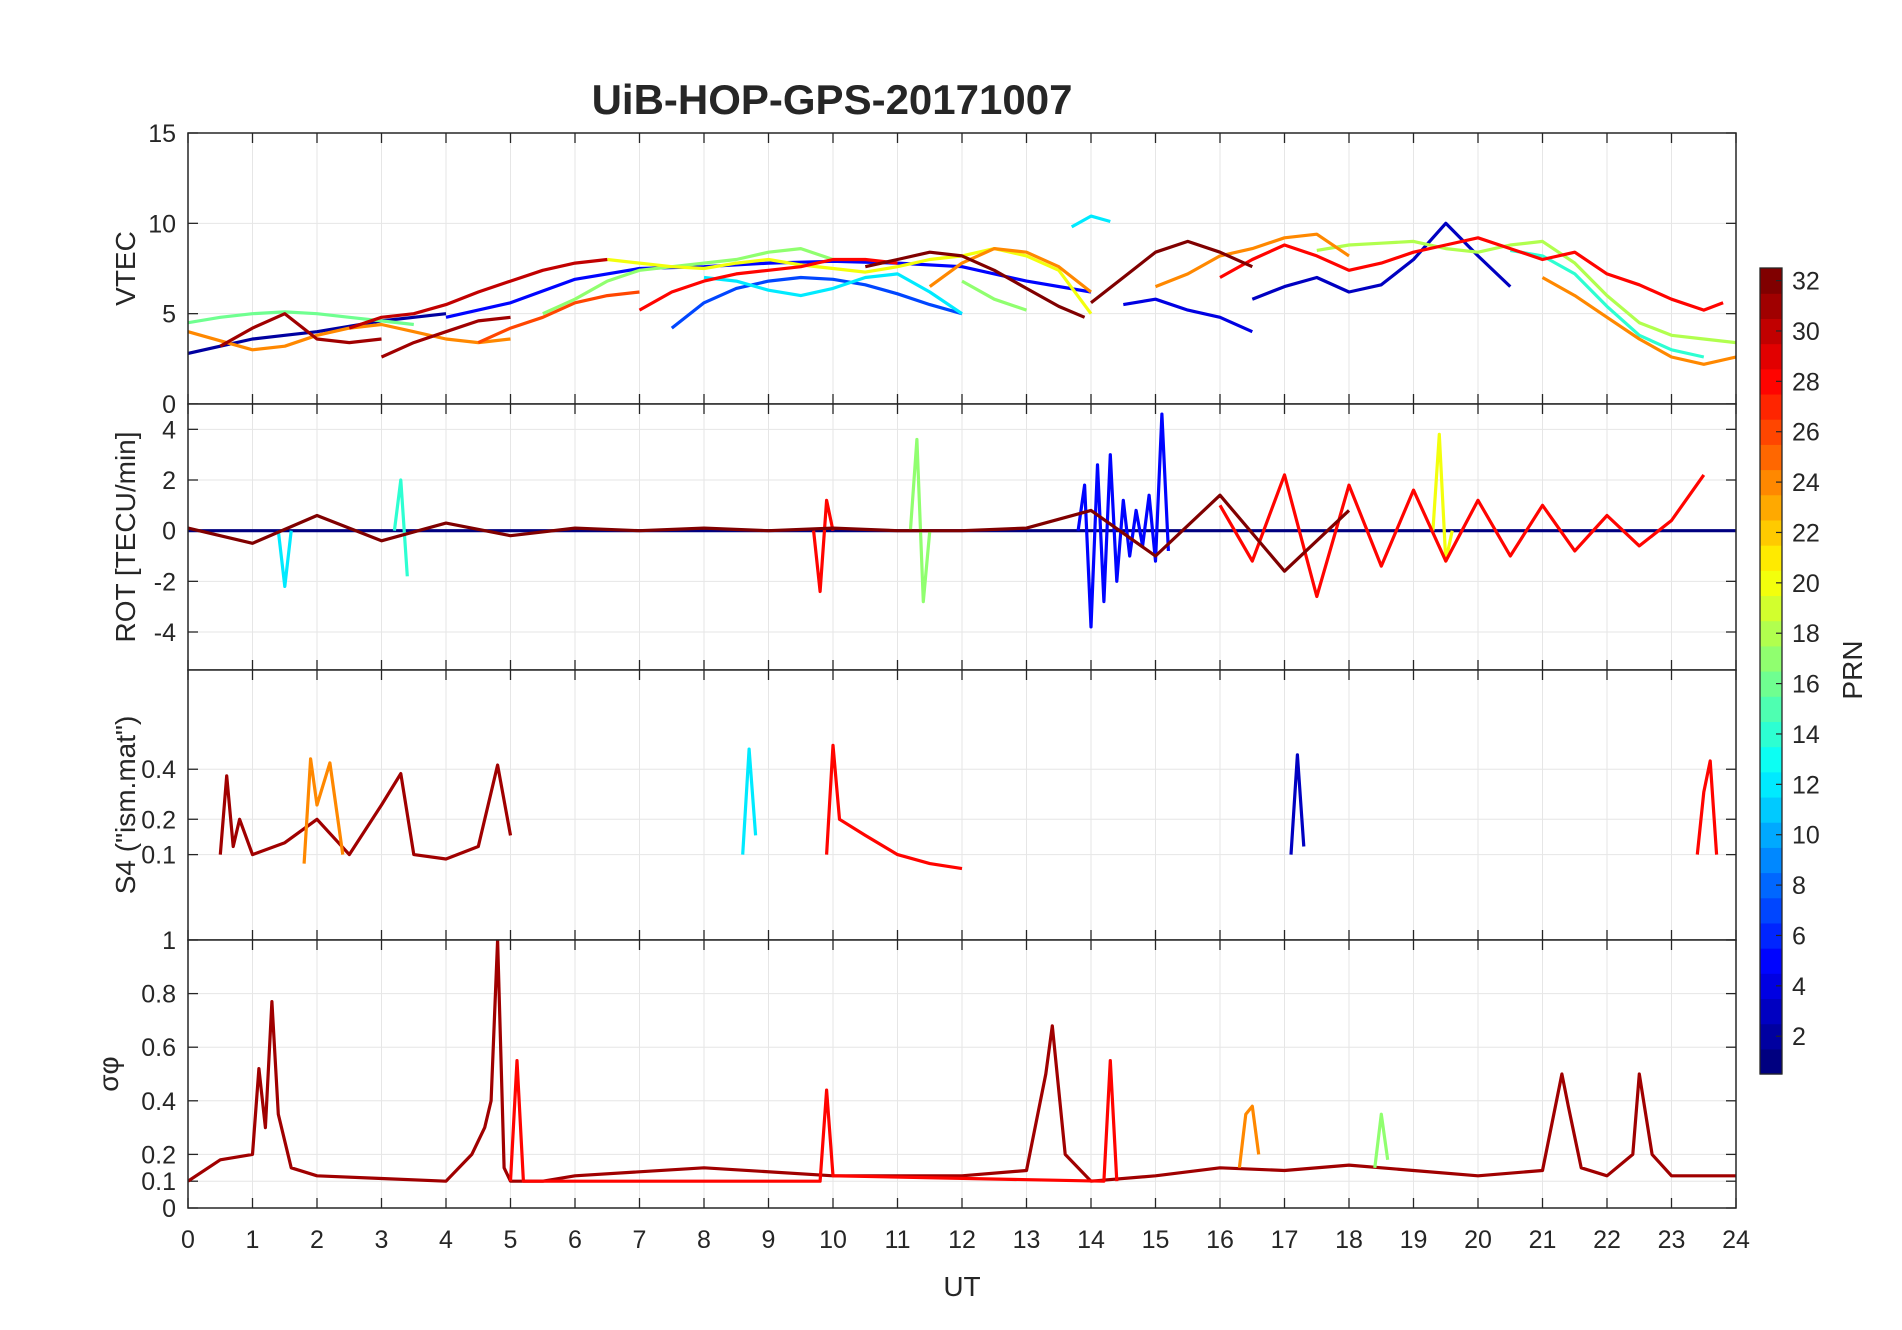  I want to click on x-tick-label: 24, so click(1736, 1240).